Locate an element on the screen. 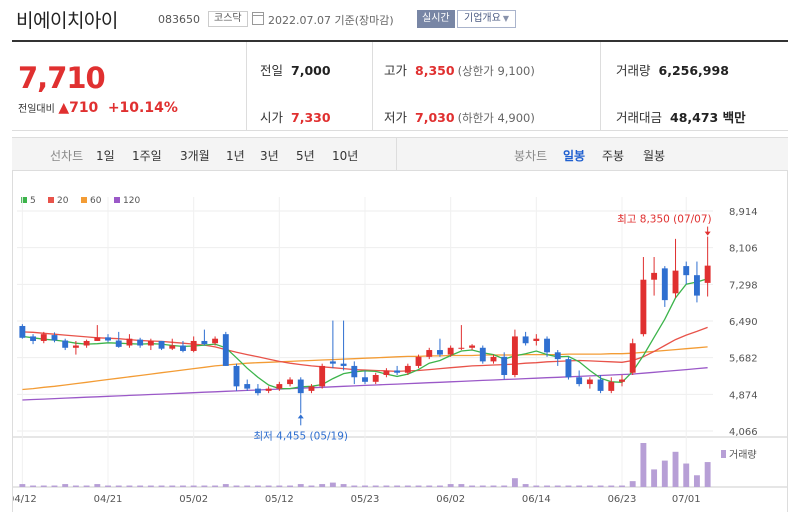 This screenshot has height=512, width=789. volume-value: 6,256,998 is located at coordinates (693, 70).